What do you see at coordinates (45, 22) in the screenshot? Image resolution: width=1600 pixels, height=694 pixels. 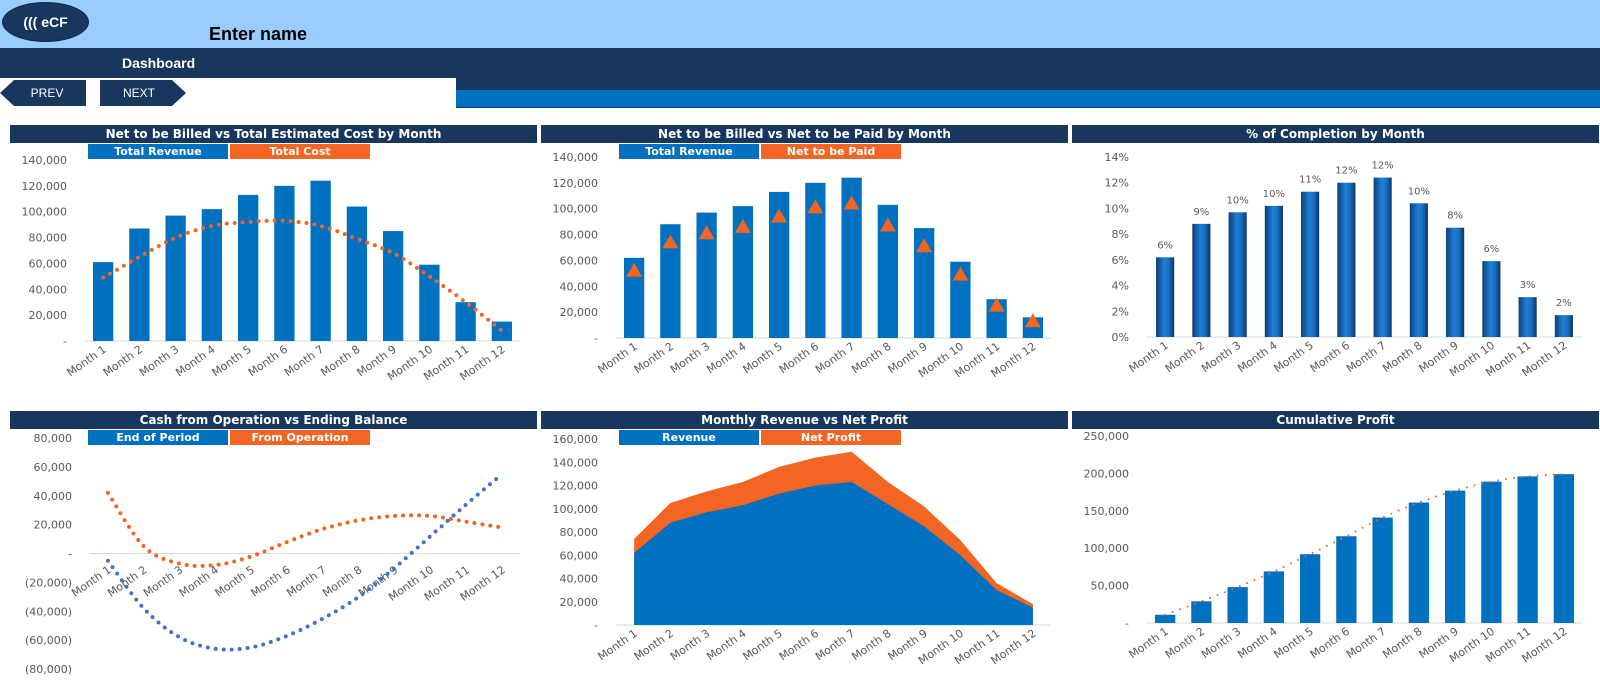 I see `app-logo: ((( eCF` at bounding box center [45, 22].